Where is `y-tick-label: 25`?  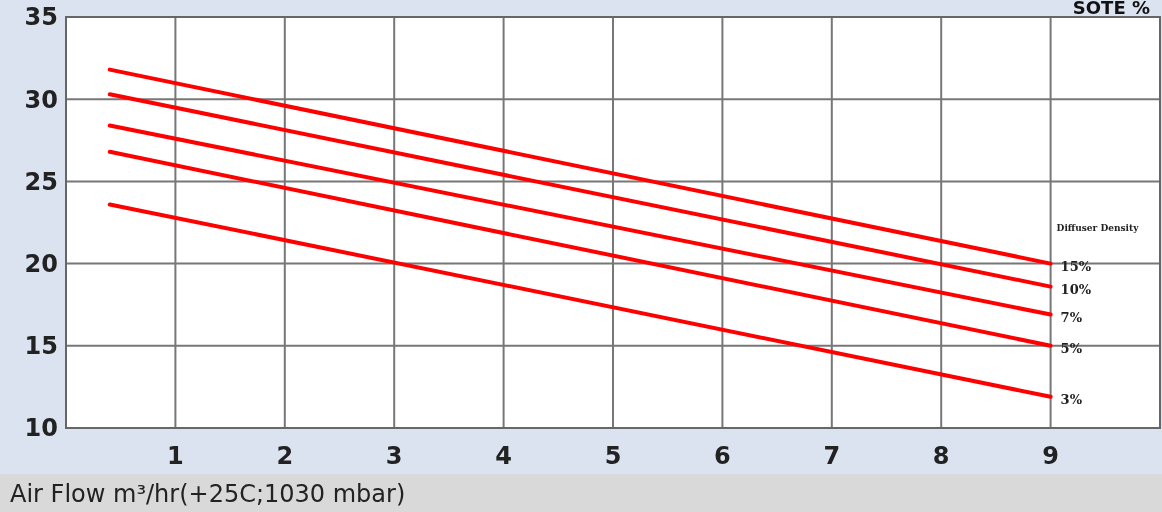
y-tick-label: 25 is located at coordinates (41, 181).